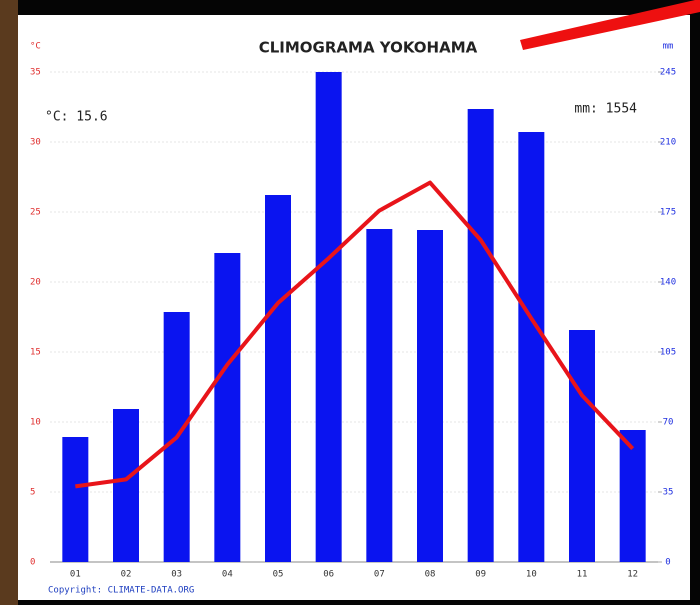 The width and height of the screenshot is (700, 605). What do you see at coordinates (76, 117) in the screenshot?
I see `annotation: °C: 15.6` at bounding box center [76, 117].